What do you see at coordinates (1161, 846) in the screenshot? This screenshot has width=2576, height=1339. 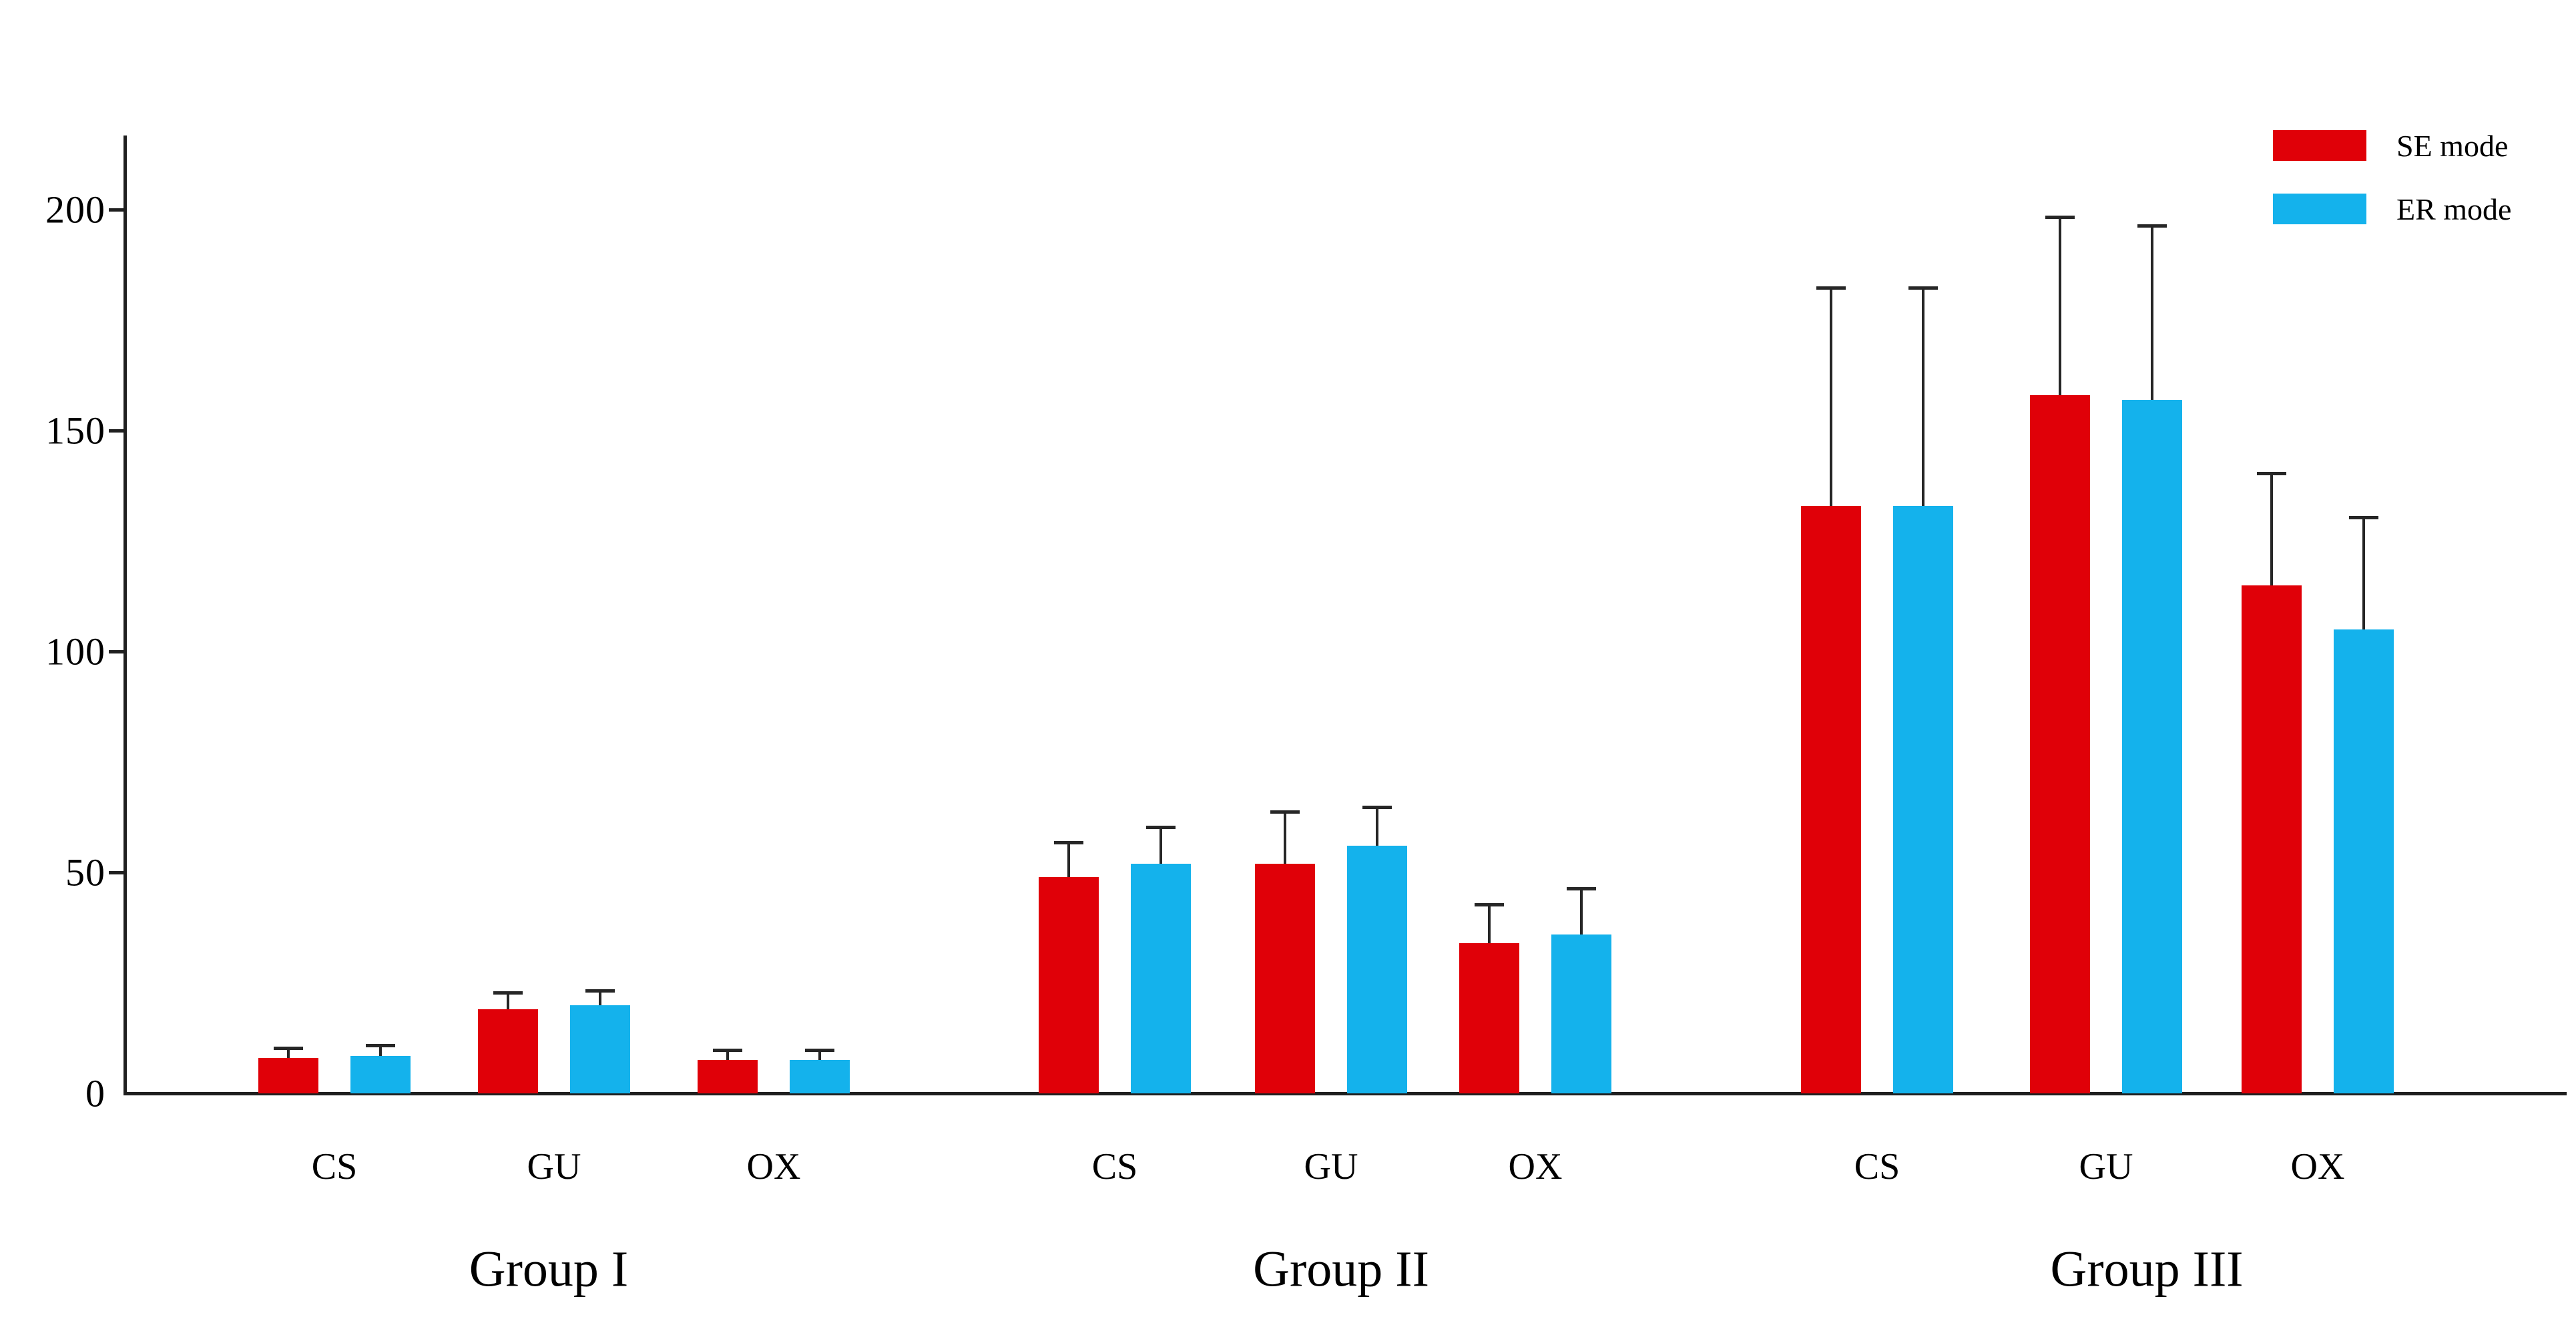 I see `error-bar-stem-er-g2-cs` at bounding box center [1161, 846].